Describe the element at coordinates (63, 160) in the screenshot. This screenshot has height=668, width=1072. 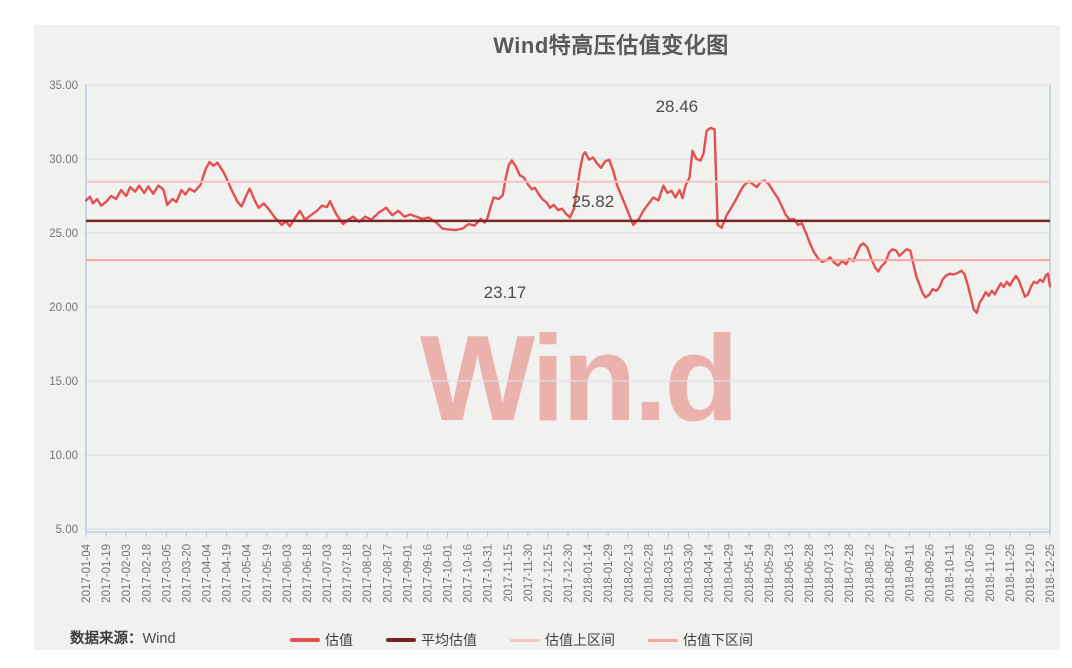
I see `y-axis-label: 30.00` at that location.